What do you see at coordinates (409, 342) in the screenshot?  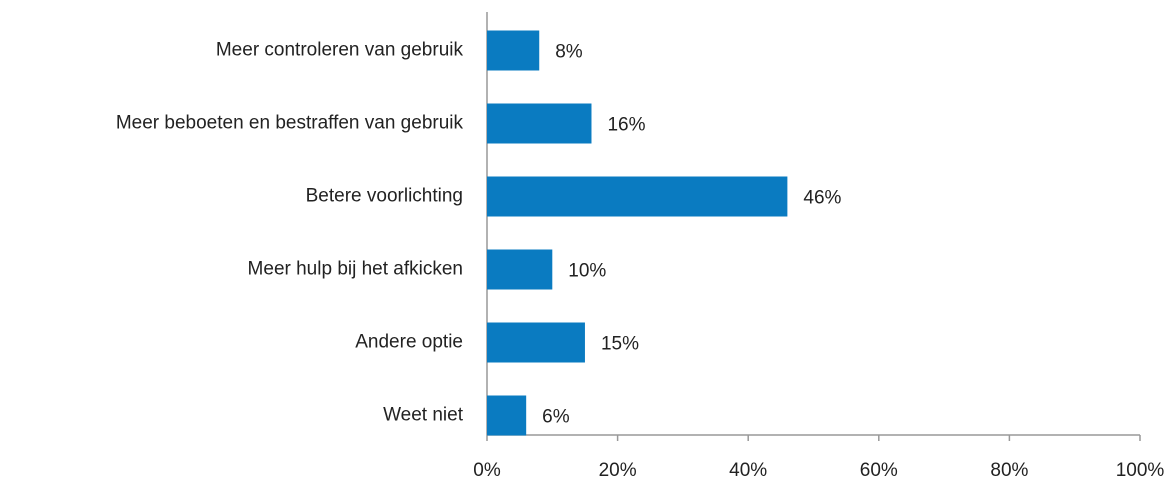 I see `y-tick-label: Andere optie` at bounding box center [409, 342].